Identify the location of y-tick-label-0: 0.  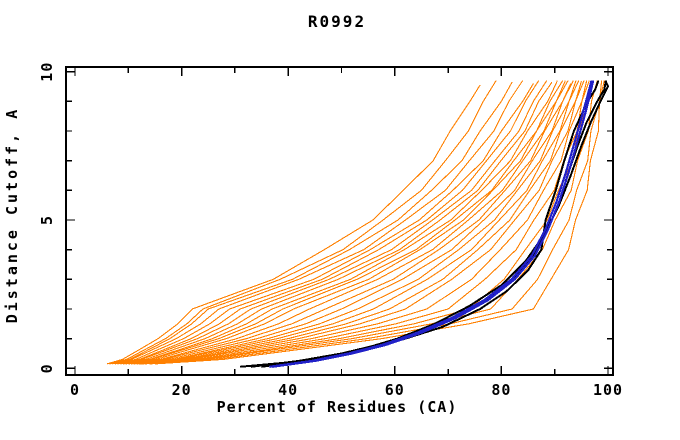
(47, 368).